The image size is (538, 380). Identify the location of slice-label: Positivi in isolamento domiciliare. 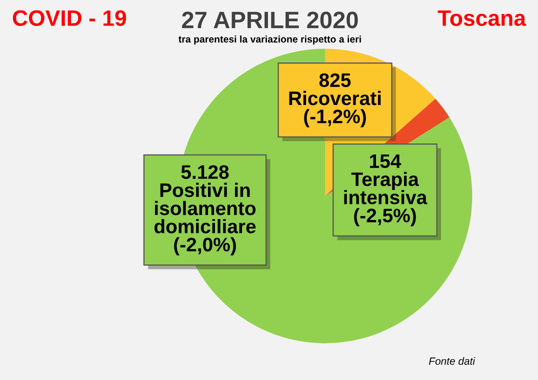
(205, 208).